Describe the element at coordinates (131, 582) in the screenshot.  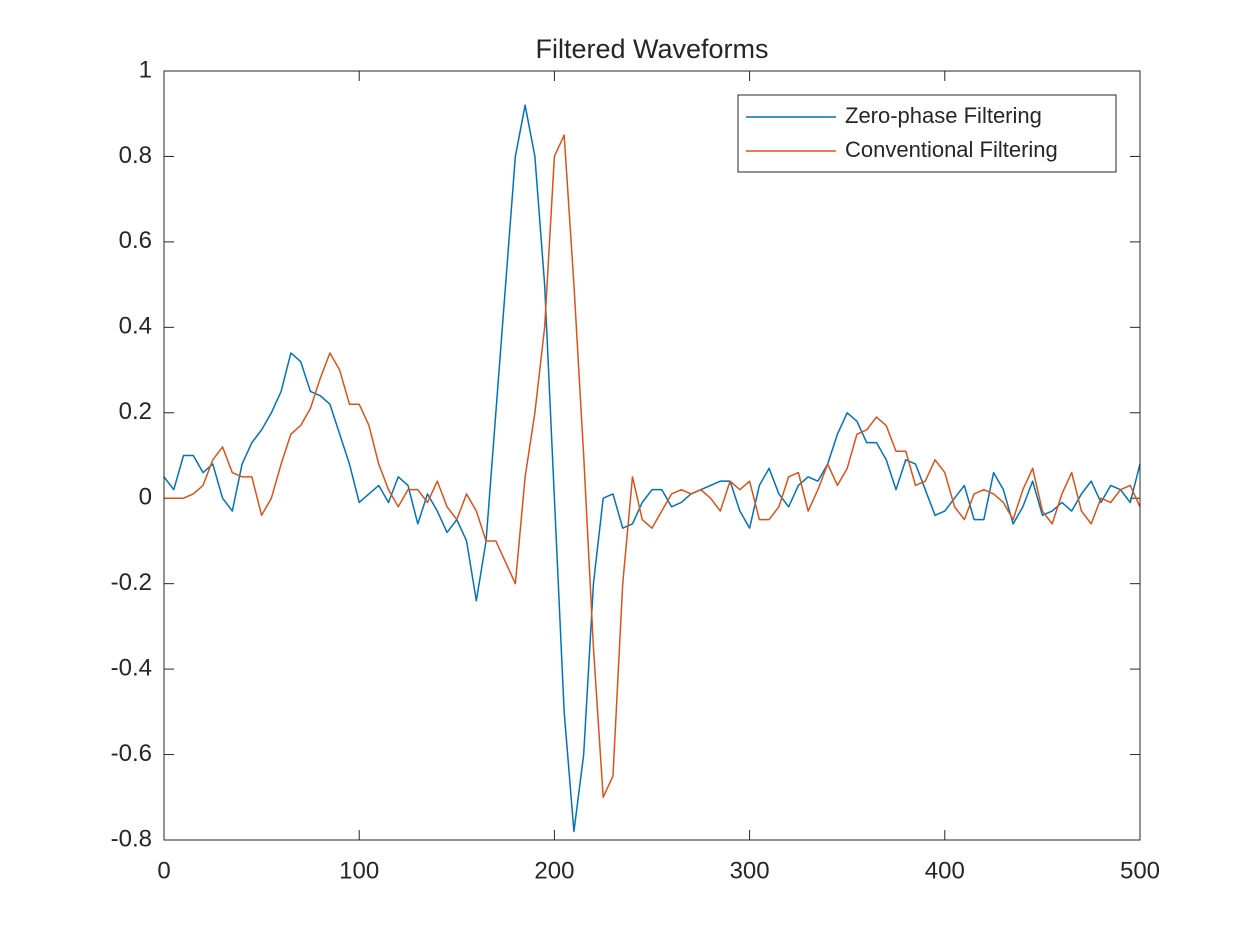
I see `y-tick-label: -0.2` at that location.